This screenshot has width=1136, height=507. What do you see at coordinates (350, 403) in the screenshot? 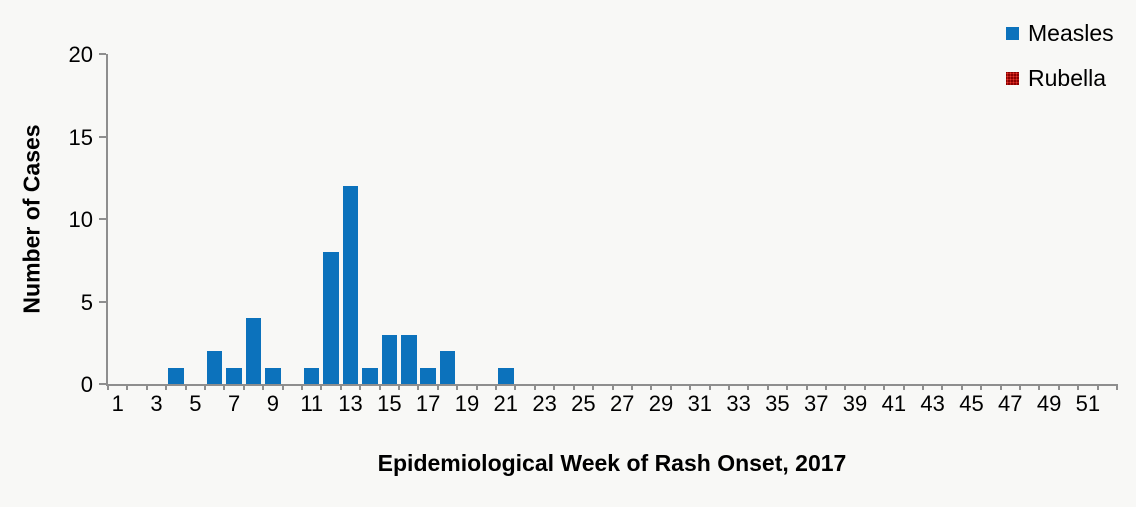
I see `x-tick-label: 13` at bounding box center [350, 403].